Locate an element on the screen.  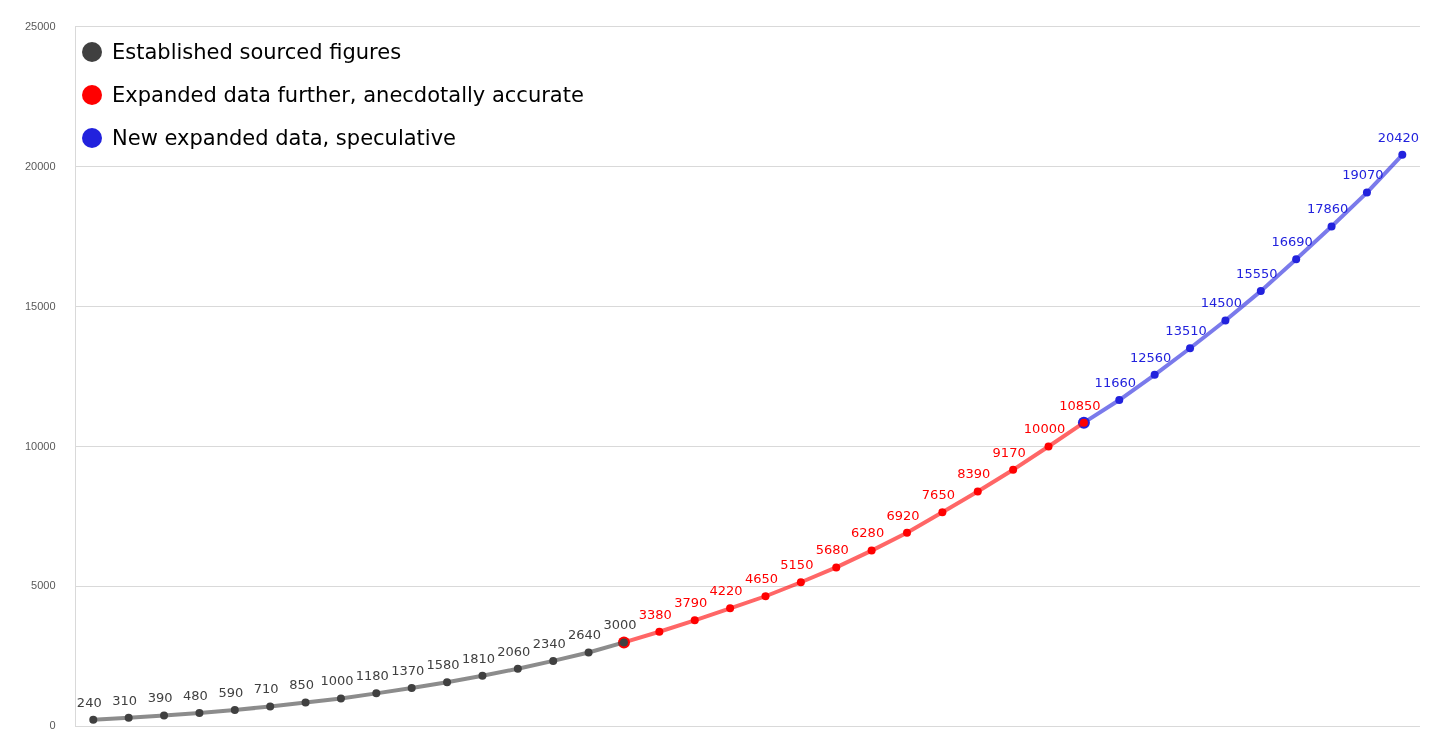
data-label: 8390 is located at coordinates (974, 474).